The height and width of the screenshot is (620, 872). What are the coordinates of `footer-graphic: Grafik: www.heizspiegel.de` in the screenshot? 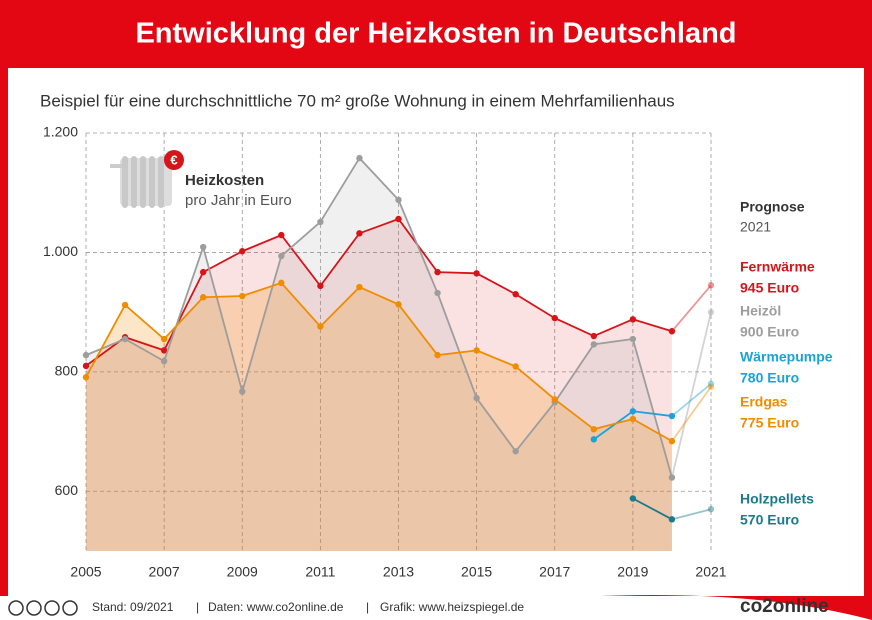 It's located at (452, 607).